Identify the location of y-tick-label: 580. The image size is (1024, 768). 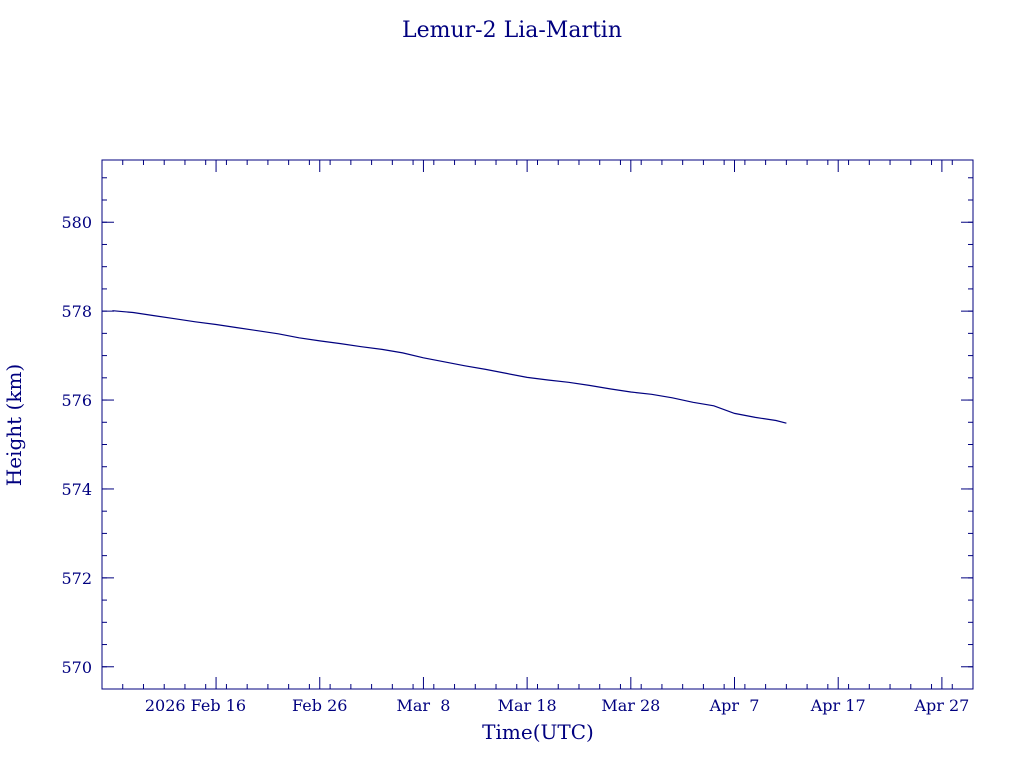
(76, 222).